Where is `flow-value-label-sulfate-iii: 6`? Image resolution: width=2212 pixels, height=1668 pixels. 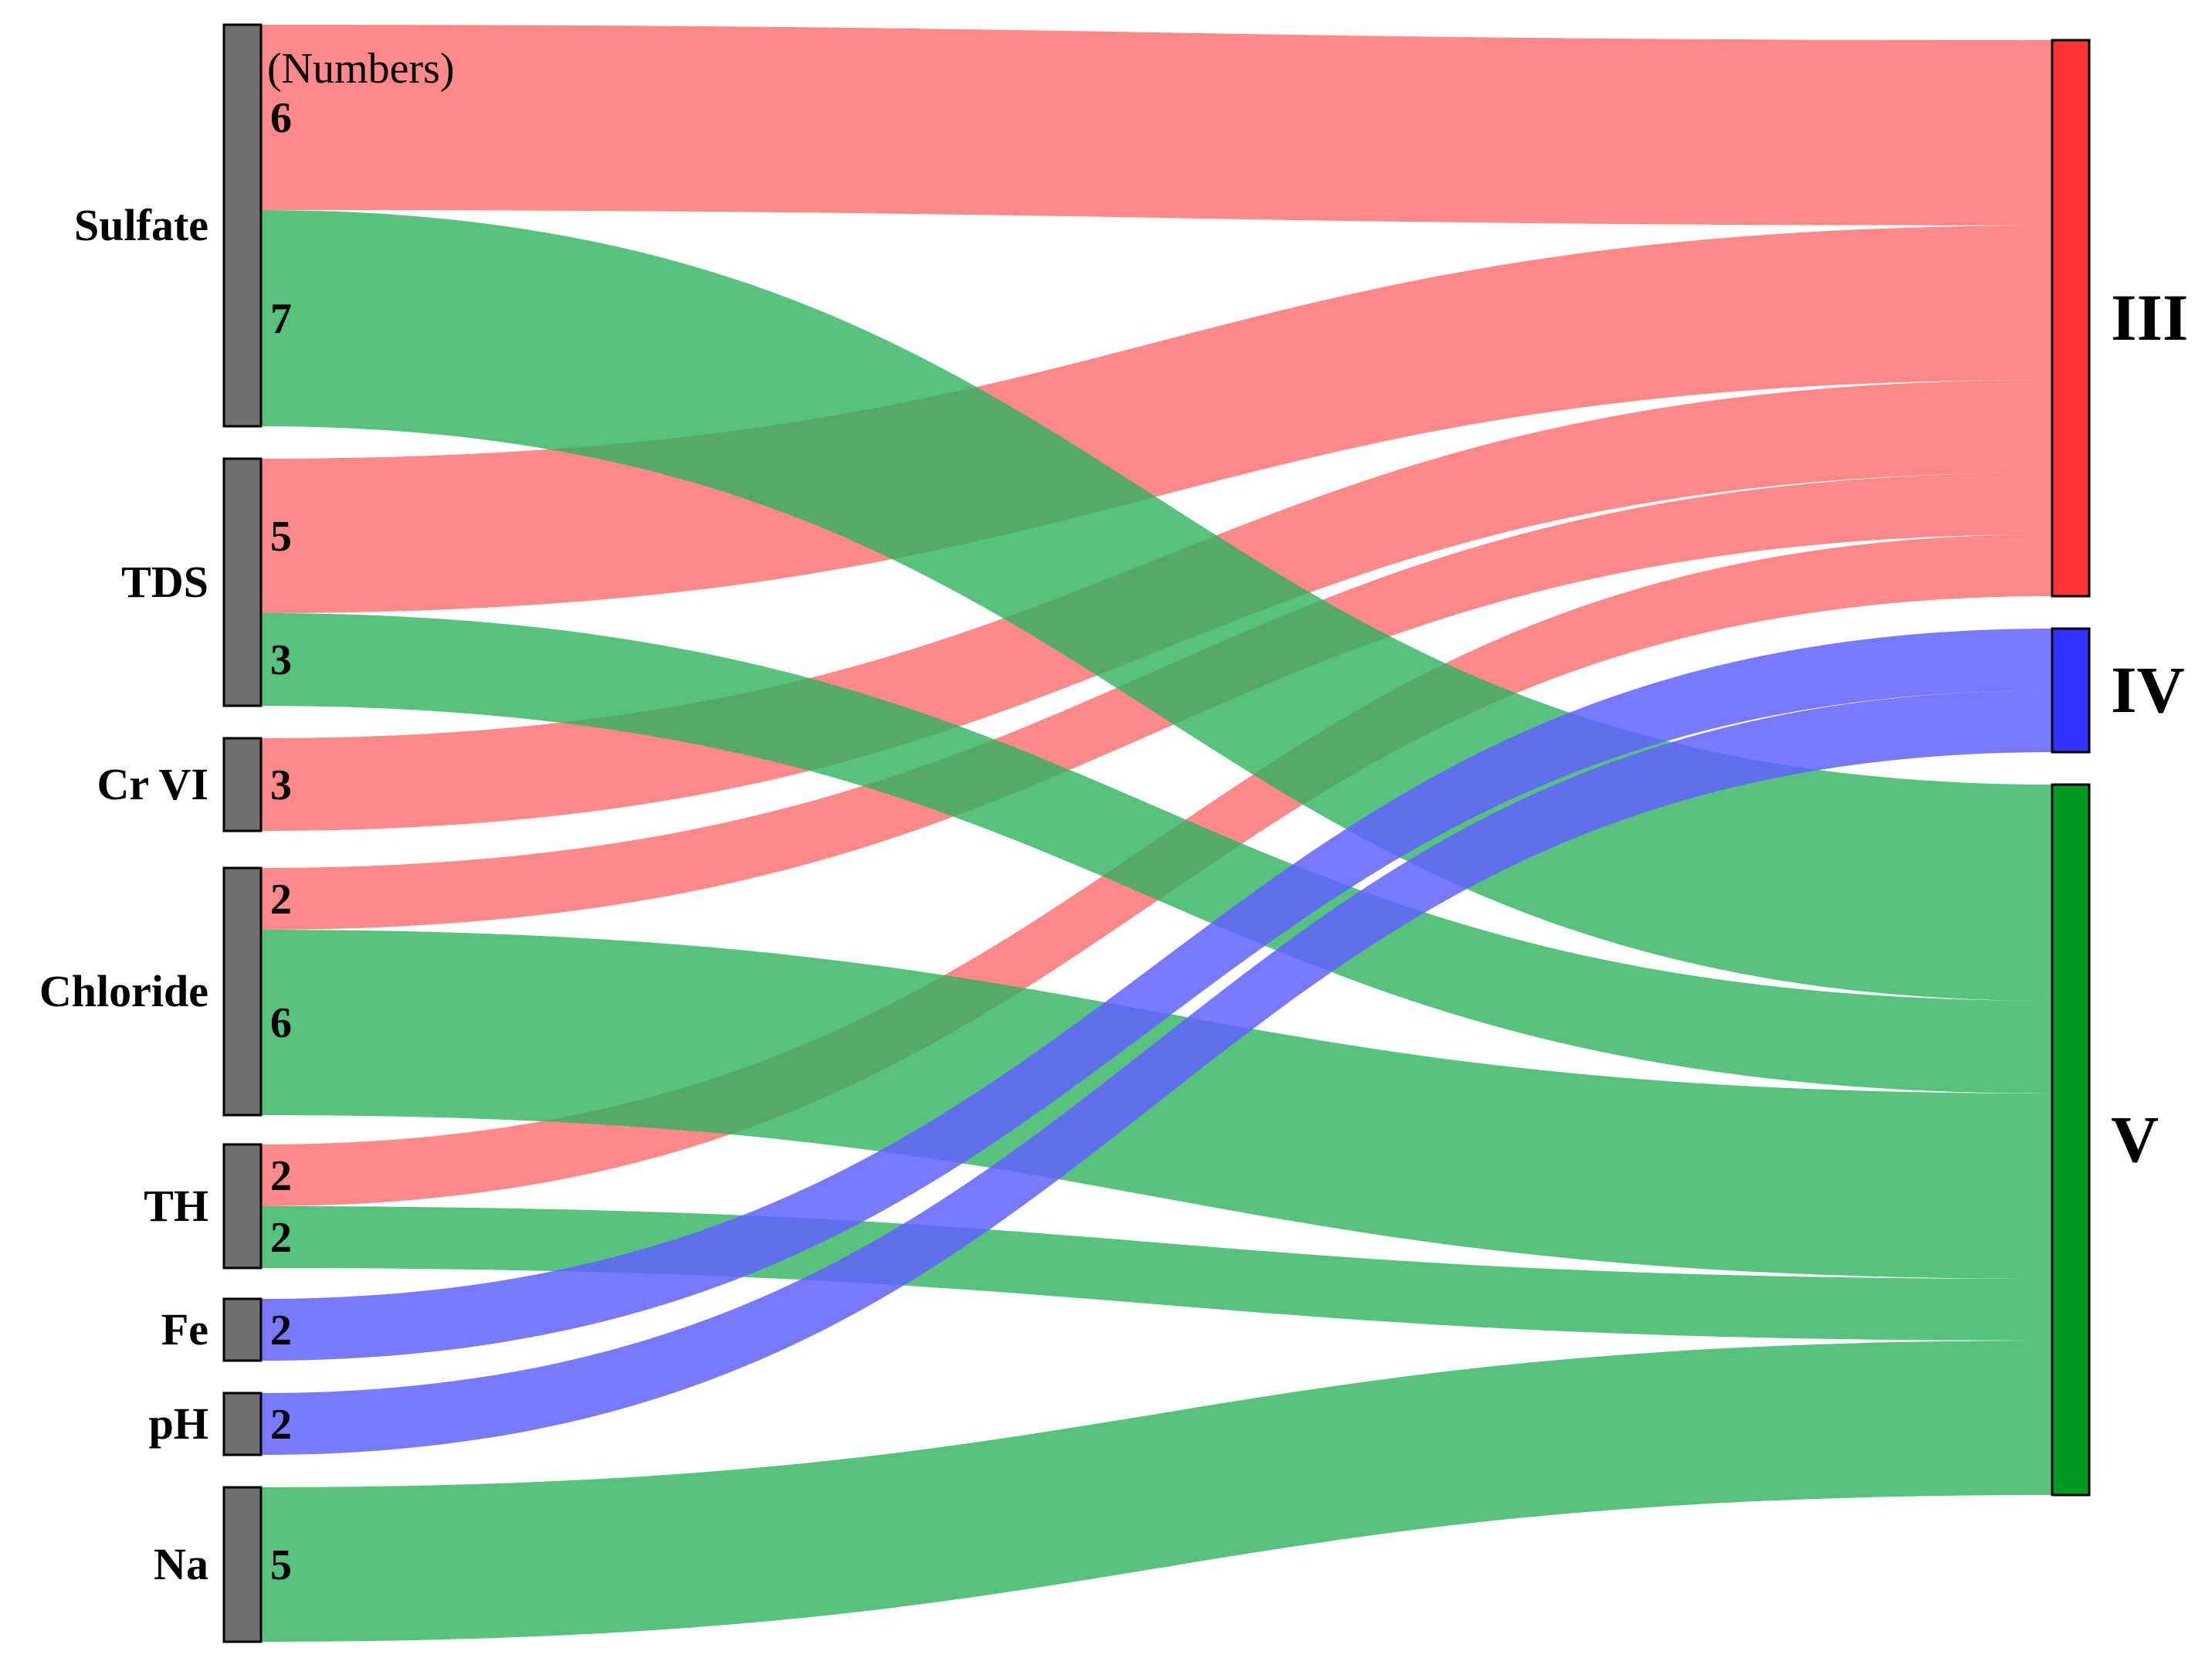 flow-value-label-sulfate-iii: 6 is located at coordinates (281, 118).